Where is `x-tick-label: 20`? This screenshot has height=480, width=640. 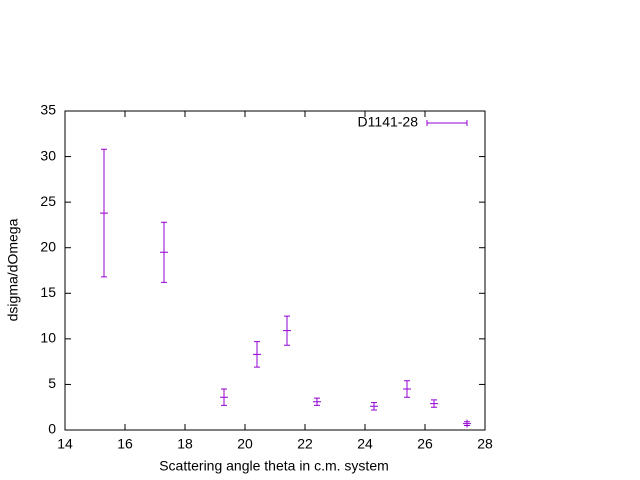
x-tick-label: 20 is located at coordinates (245, 444).